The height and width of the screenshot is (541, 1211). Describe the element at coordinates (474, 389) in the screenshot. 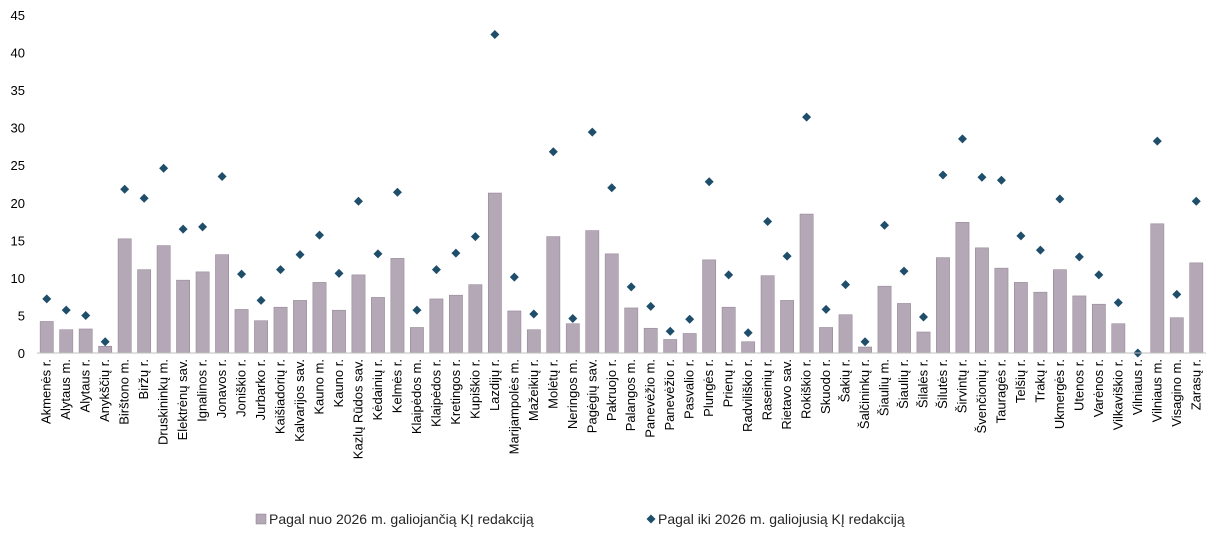

I see `x-tick-label: Kupiškio r.` at that location.